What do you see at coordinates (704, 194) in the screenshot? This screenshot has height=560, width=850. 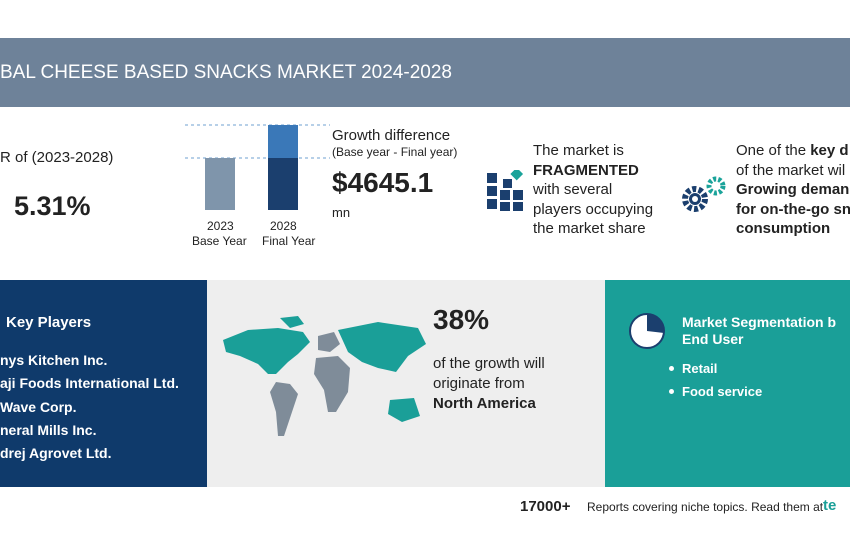 I see `gears-icon` at bounding box center [704, 194].